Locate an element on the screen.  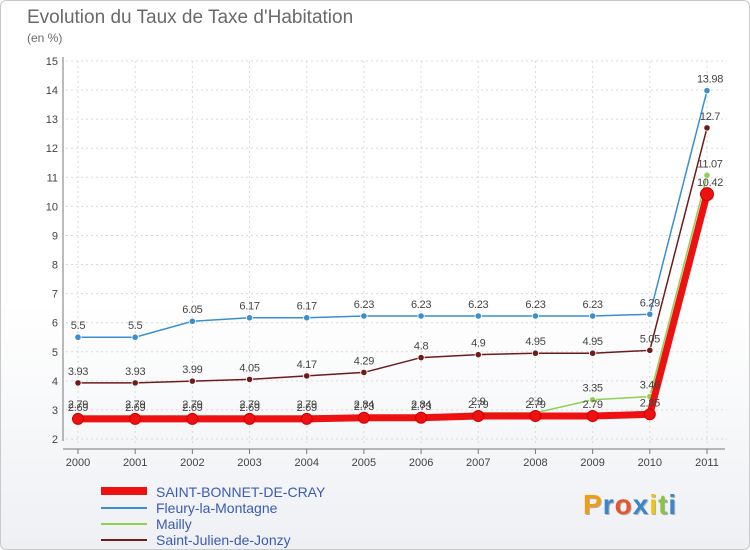
data-label: 4.8 is located at coordinates (421, 347).